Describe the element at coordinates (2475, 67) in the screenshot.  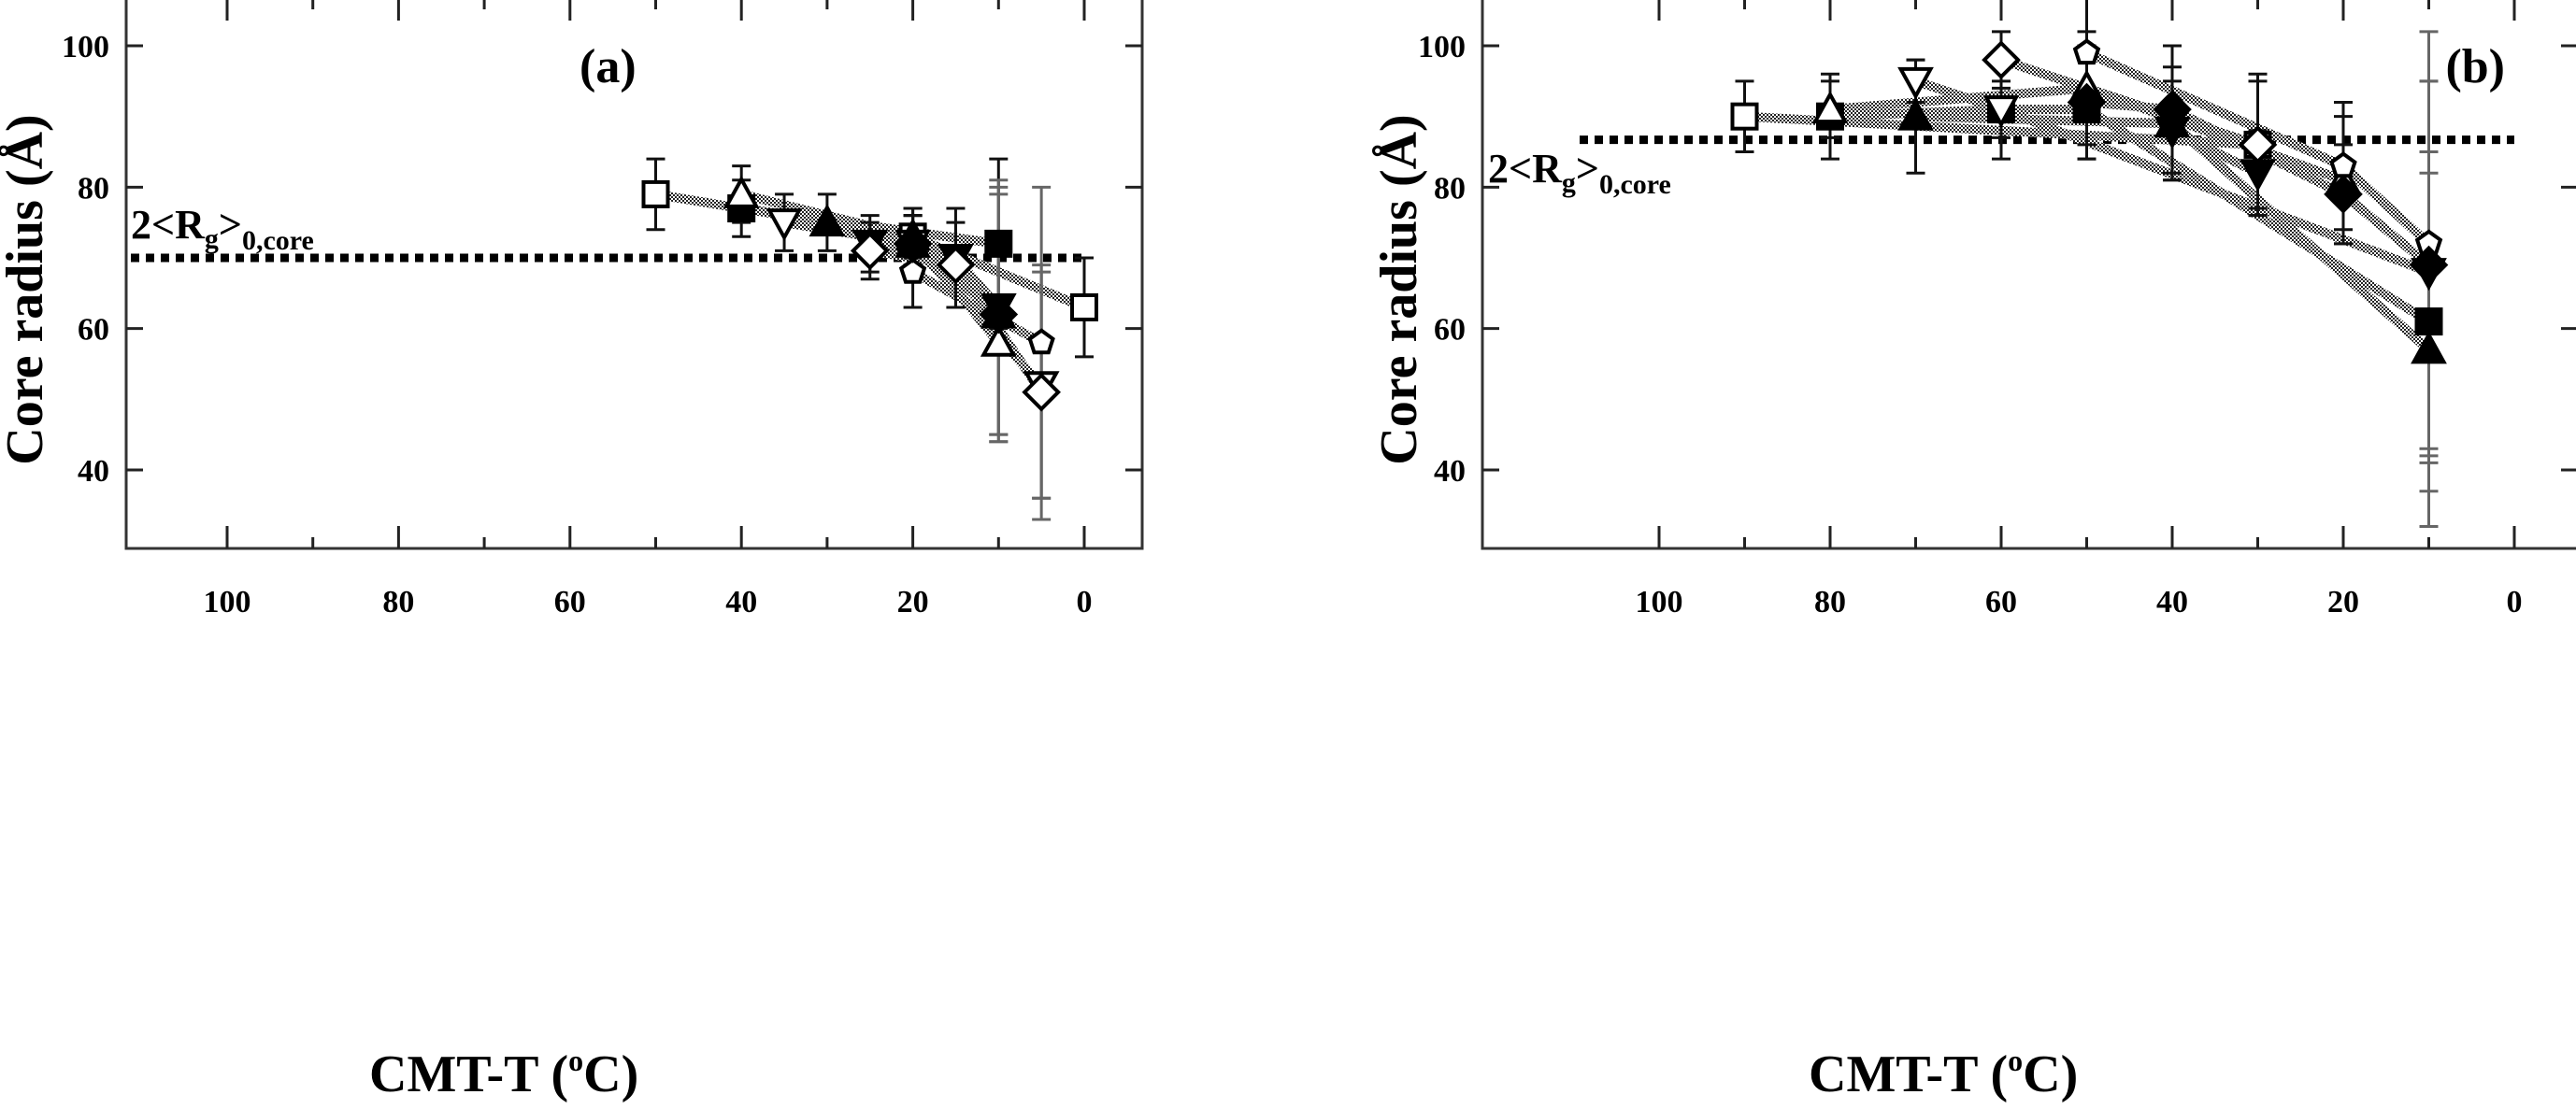
I see `panel-label: (b)` at that location.